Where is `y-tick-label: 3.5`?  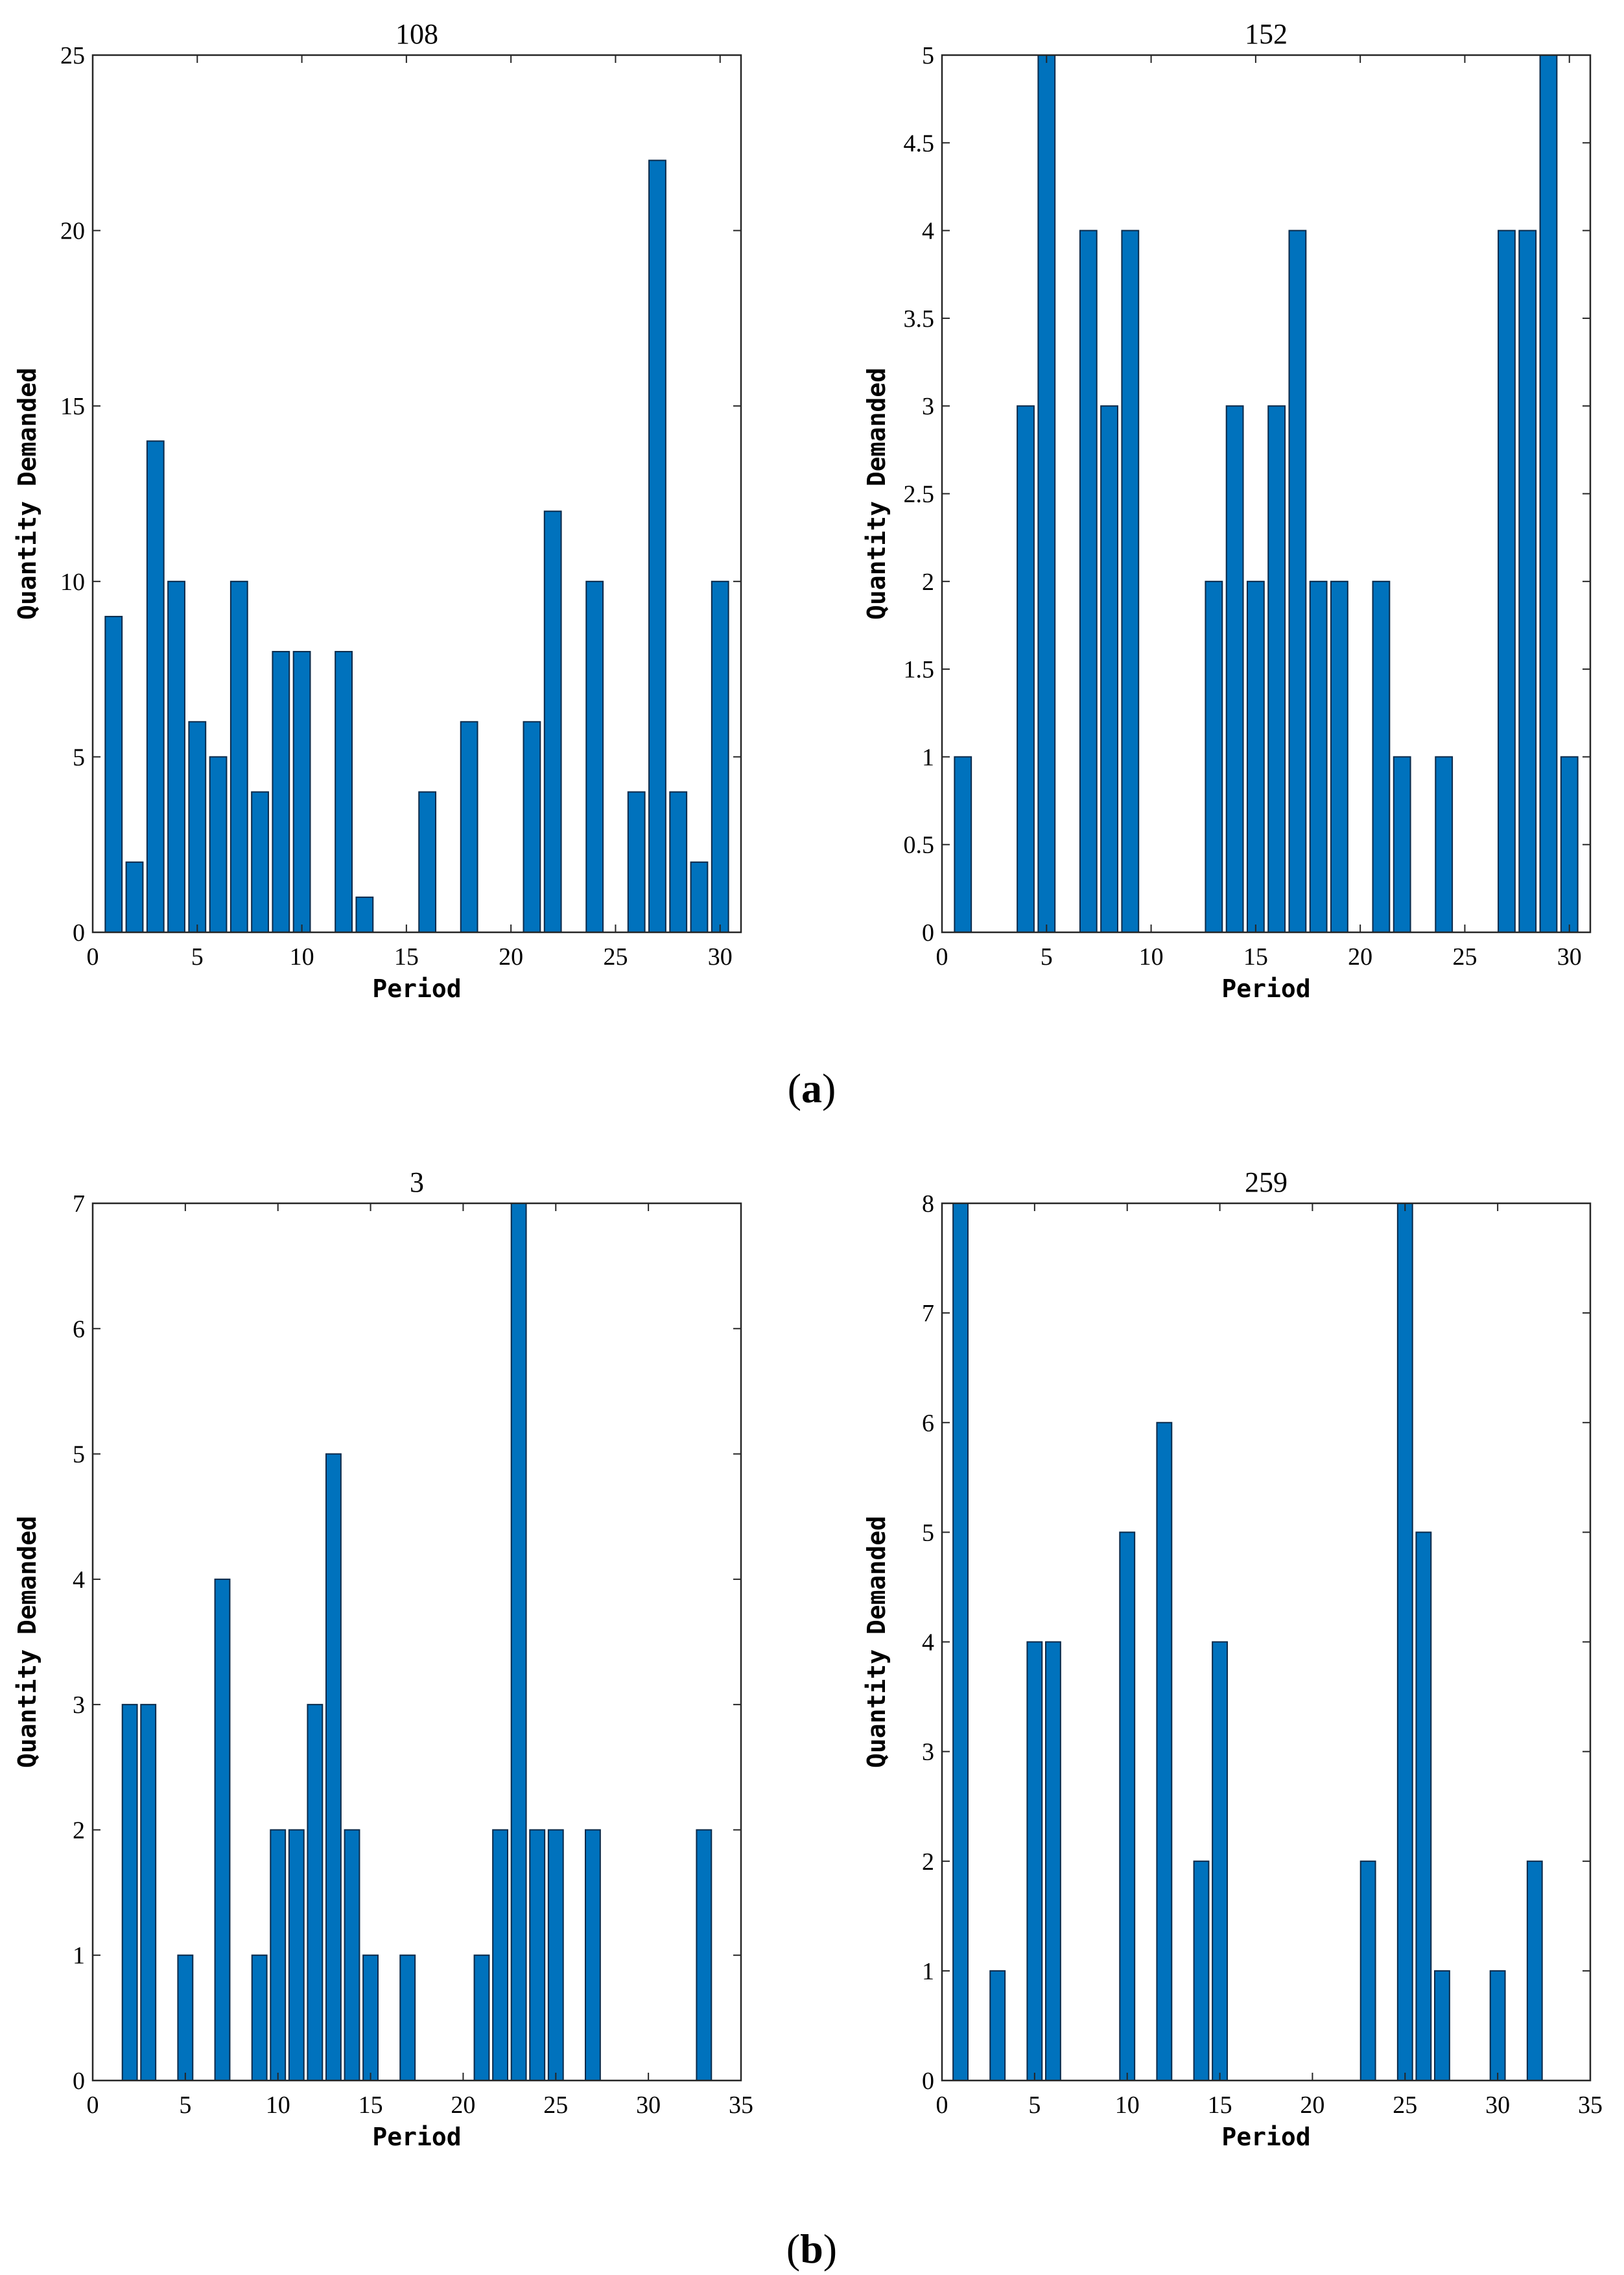
y-tick-label: 3.5 is located at coordinates (919, 319).